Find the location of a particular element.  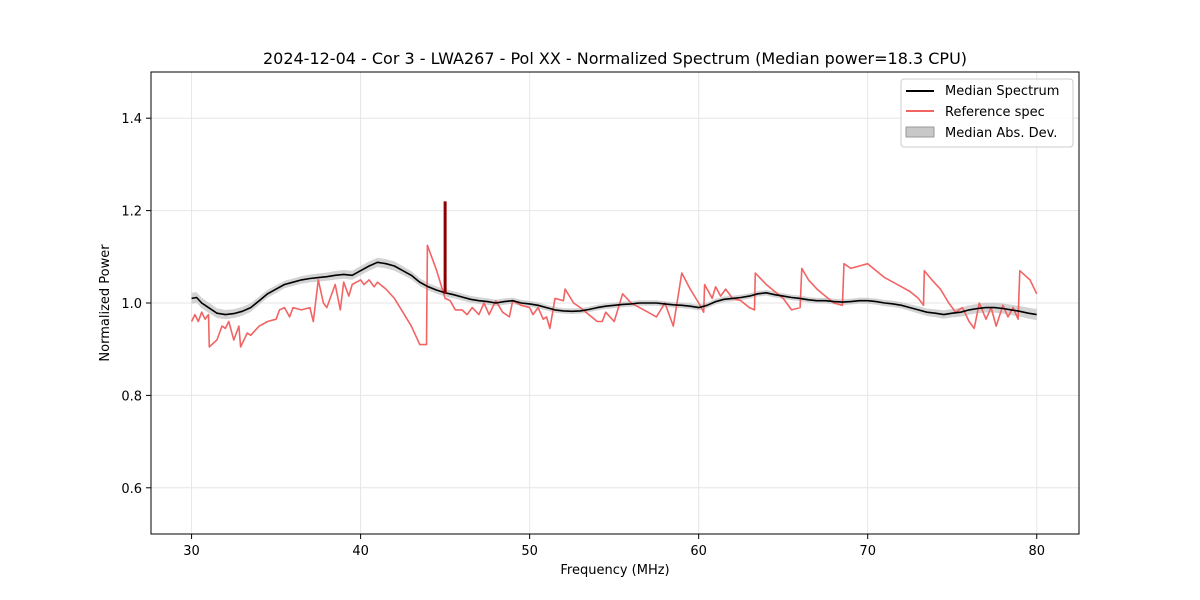

x-tick-label: 50 is located at coordinates (529, 551).